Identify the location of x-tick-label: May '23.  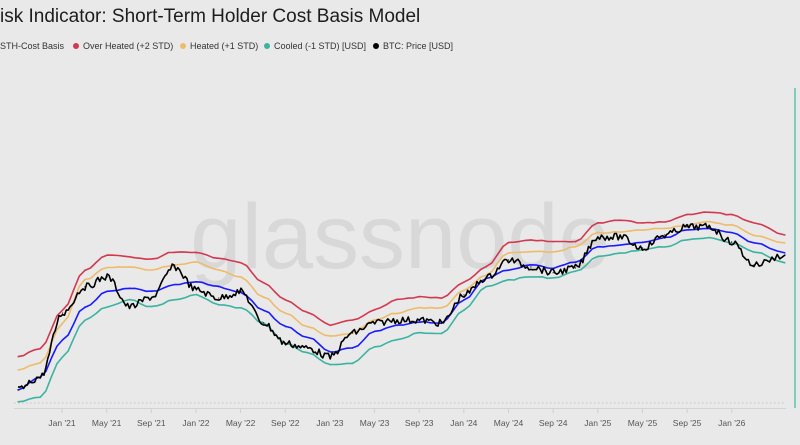
(375, 423).